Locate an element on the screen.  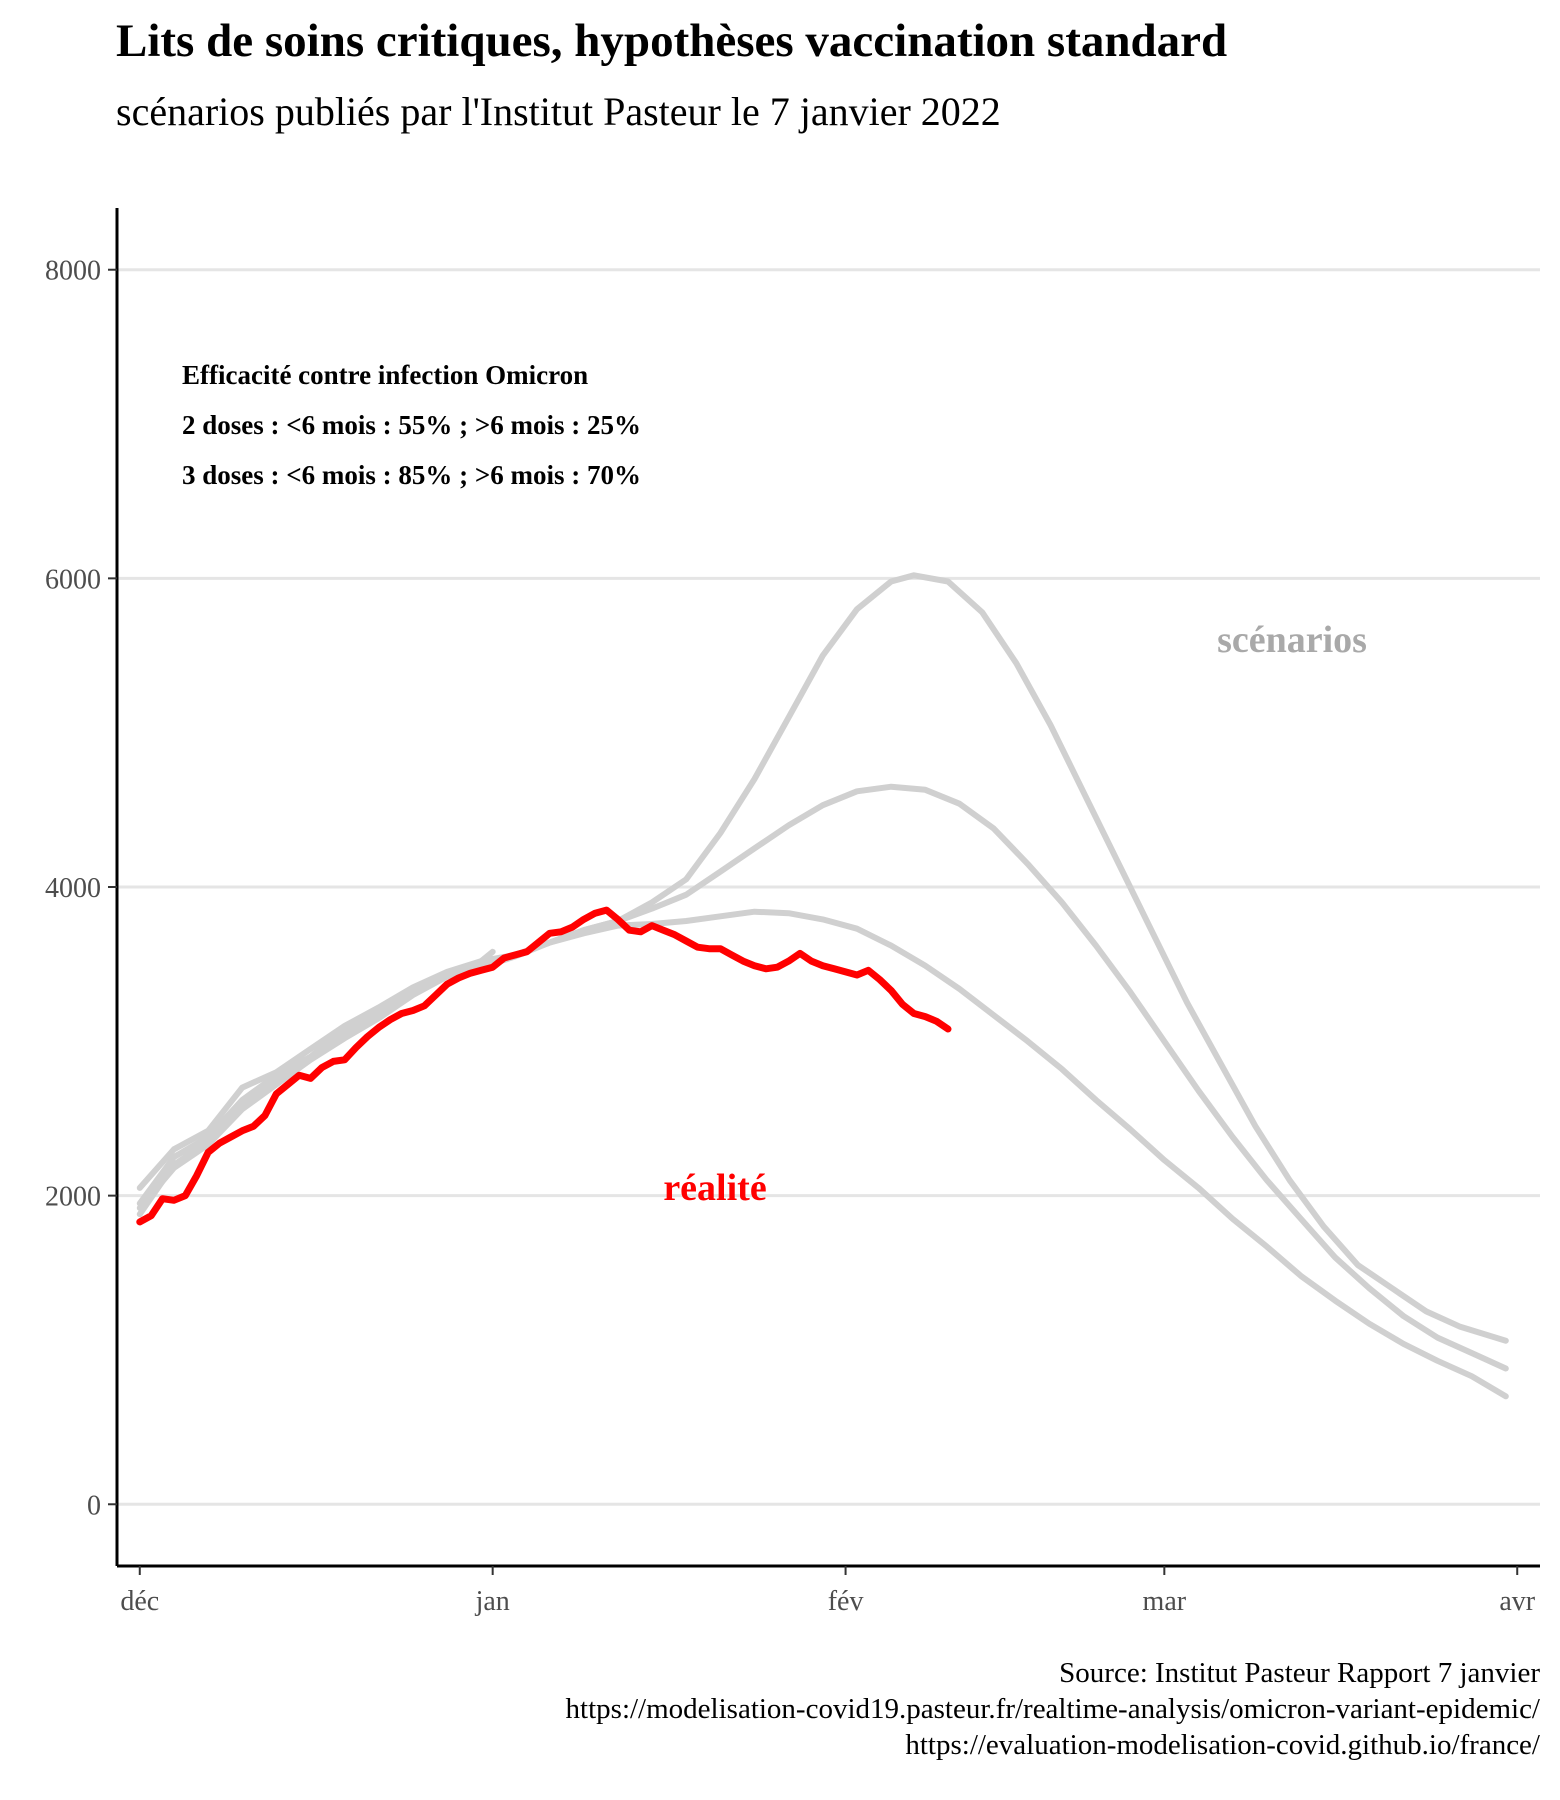
reality-line is located at coordinates (544, 1066).